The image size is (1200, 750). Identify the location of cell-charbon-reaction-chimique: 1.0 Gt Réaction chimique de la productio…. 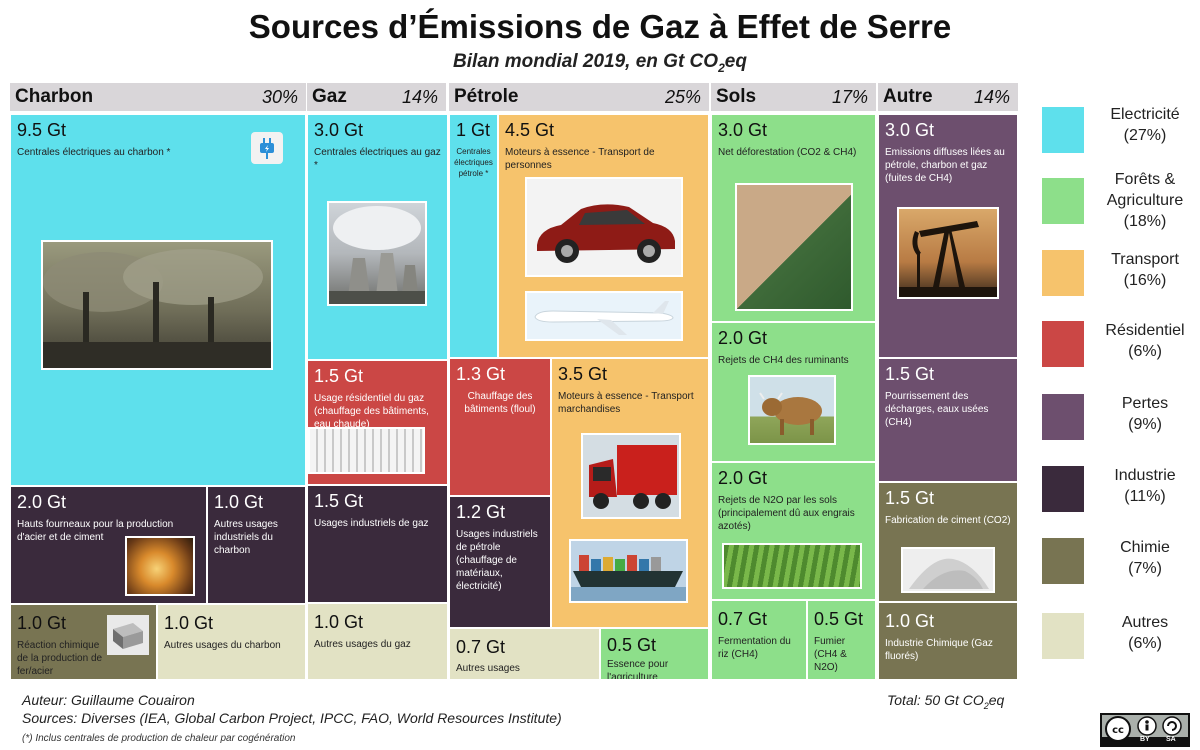
(83, 642).